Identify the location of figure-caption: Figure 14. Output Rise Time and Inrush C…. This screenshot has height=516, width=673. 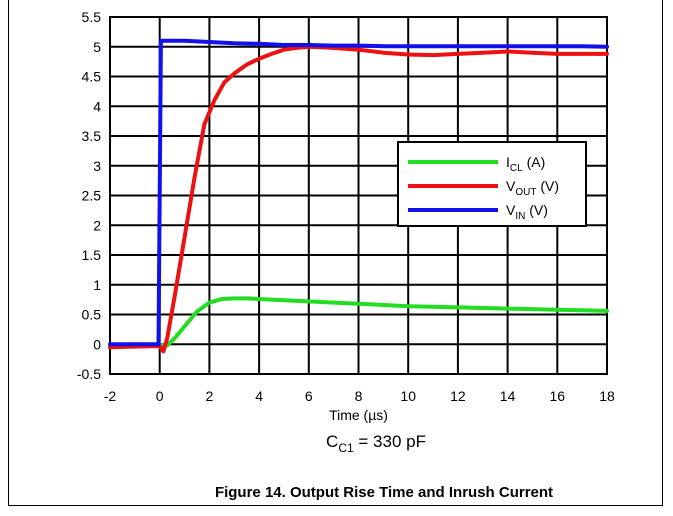
(384, 492).